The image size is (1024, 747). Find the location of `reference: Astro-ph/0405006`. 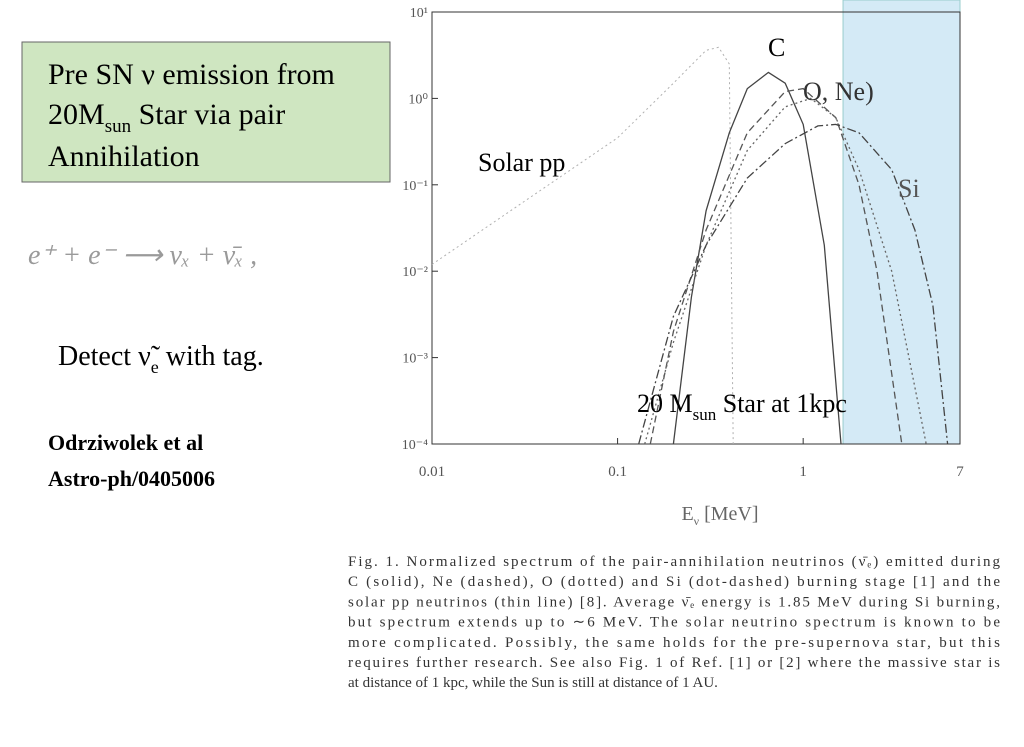

reference: Astro-ph/0405006 is located at coordinates (131, 478).